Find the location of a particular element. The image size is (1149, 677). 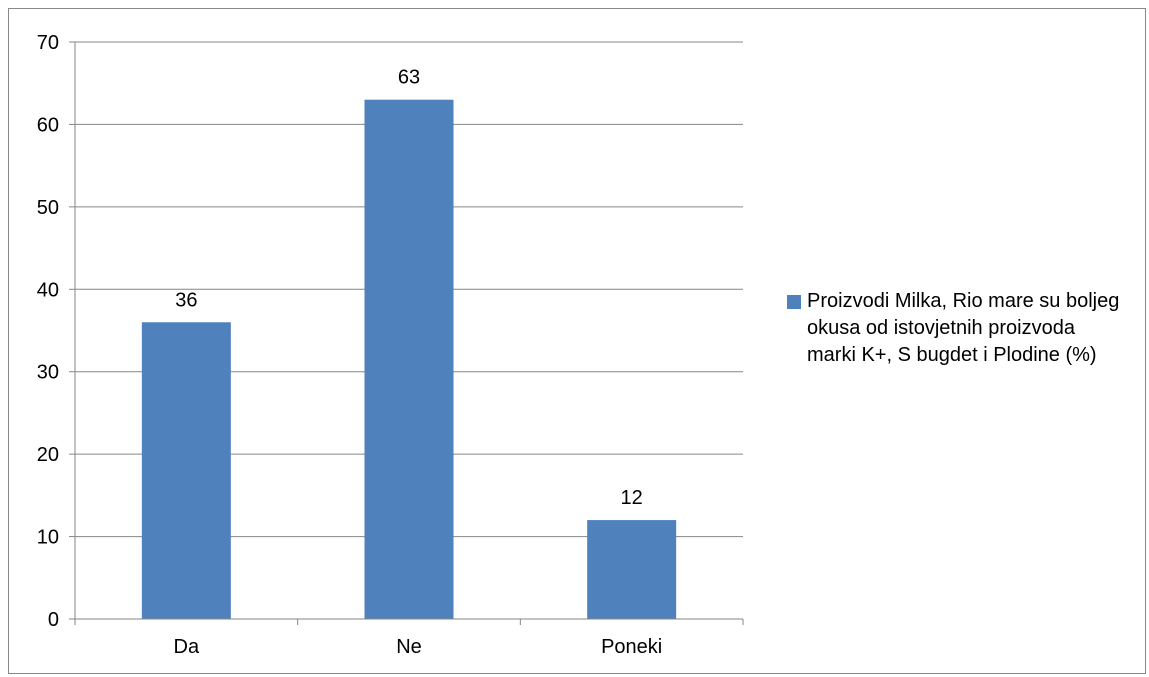

y-tick-label: 60 is located at coordinates (48, 125).